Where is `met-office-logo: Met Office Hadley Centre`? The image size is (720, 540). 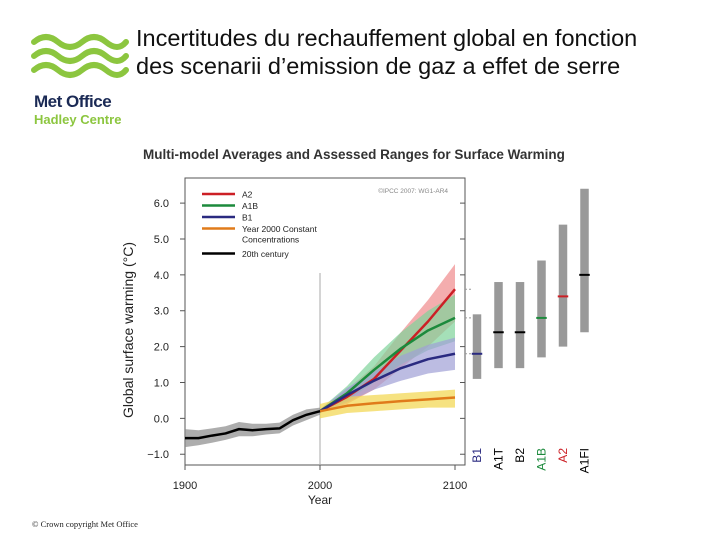 met-office-logo: Met Office Hadley Centre is located at coordinates (80, 80).